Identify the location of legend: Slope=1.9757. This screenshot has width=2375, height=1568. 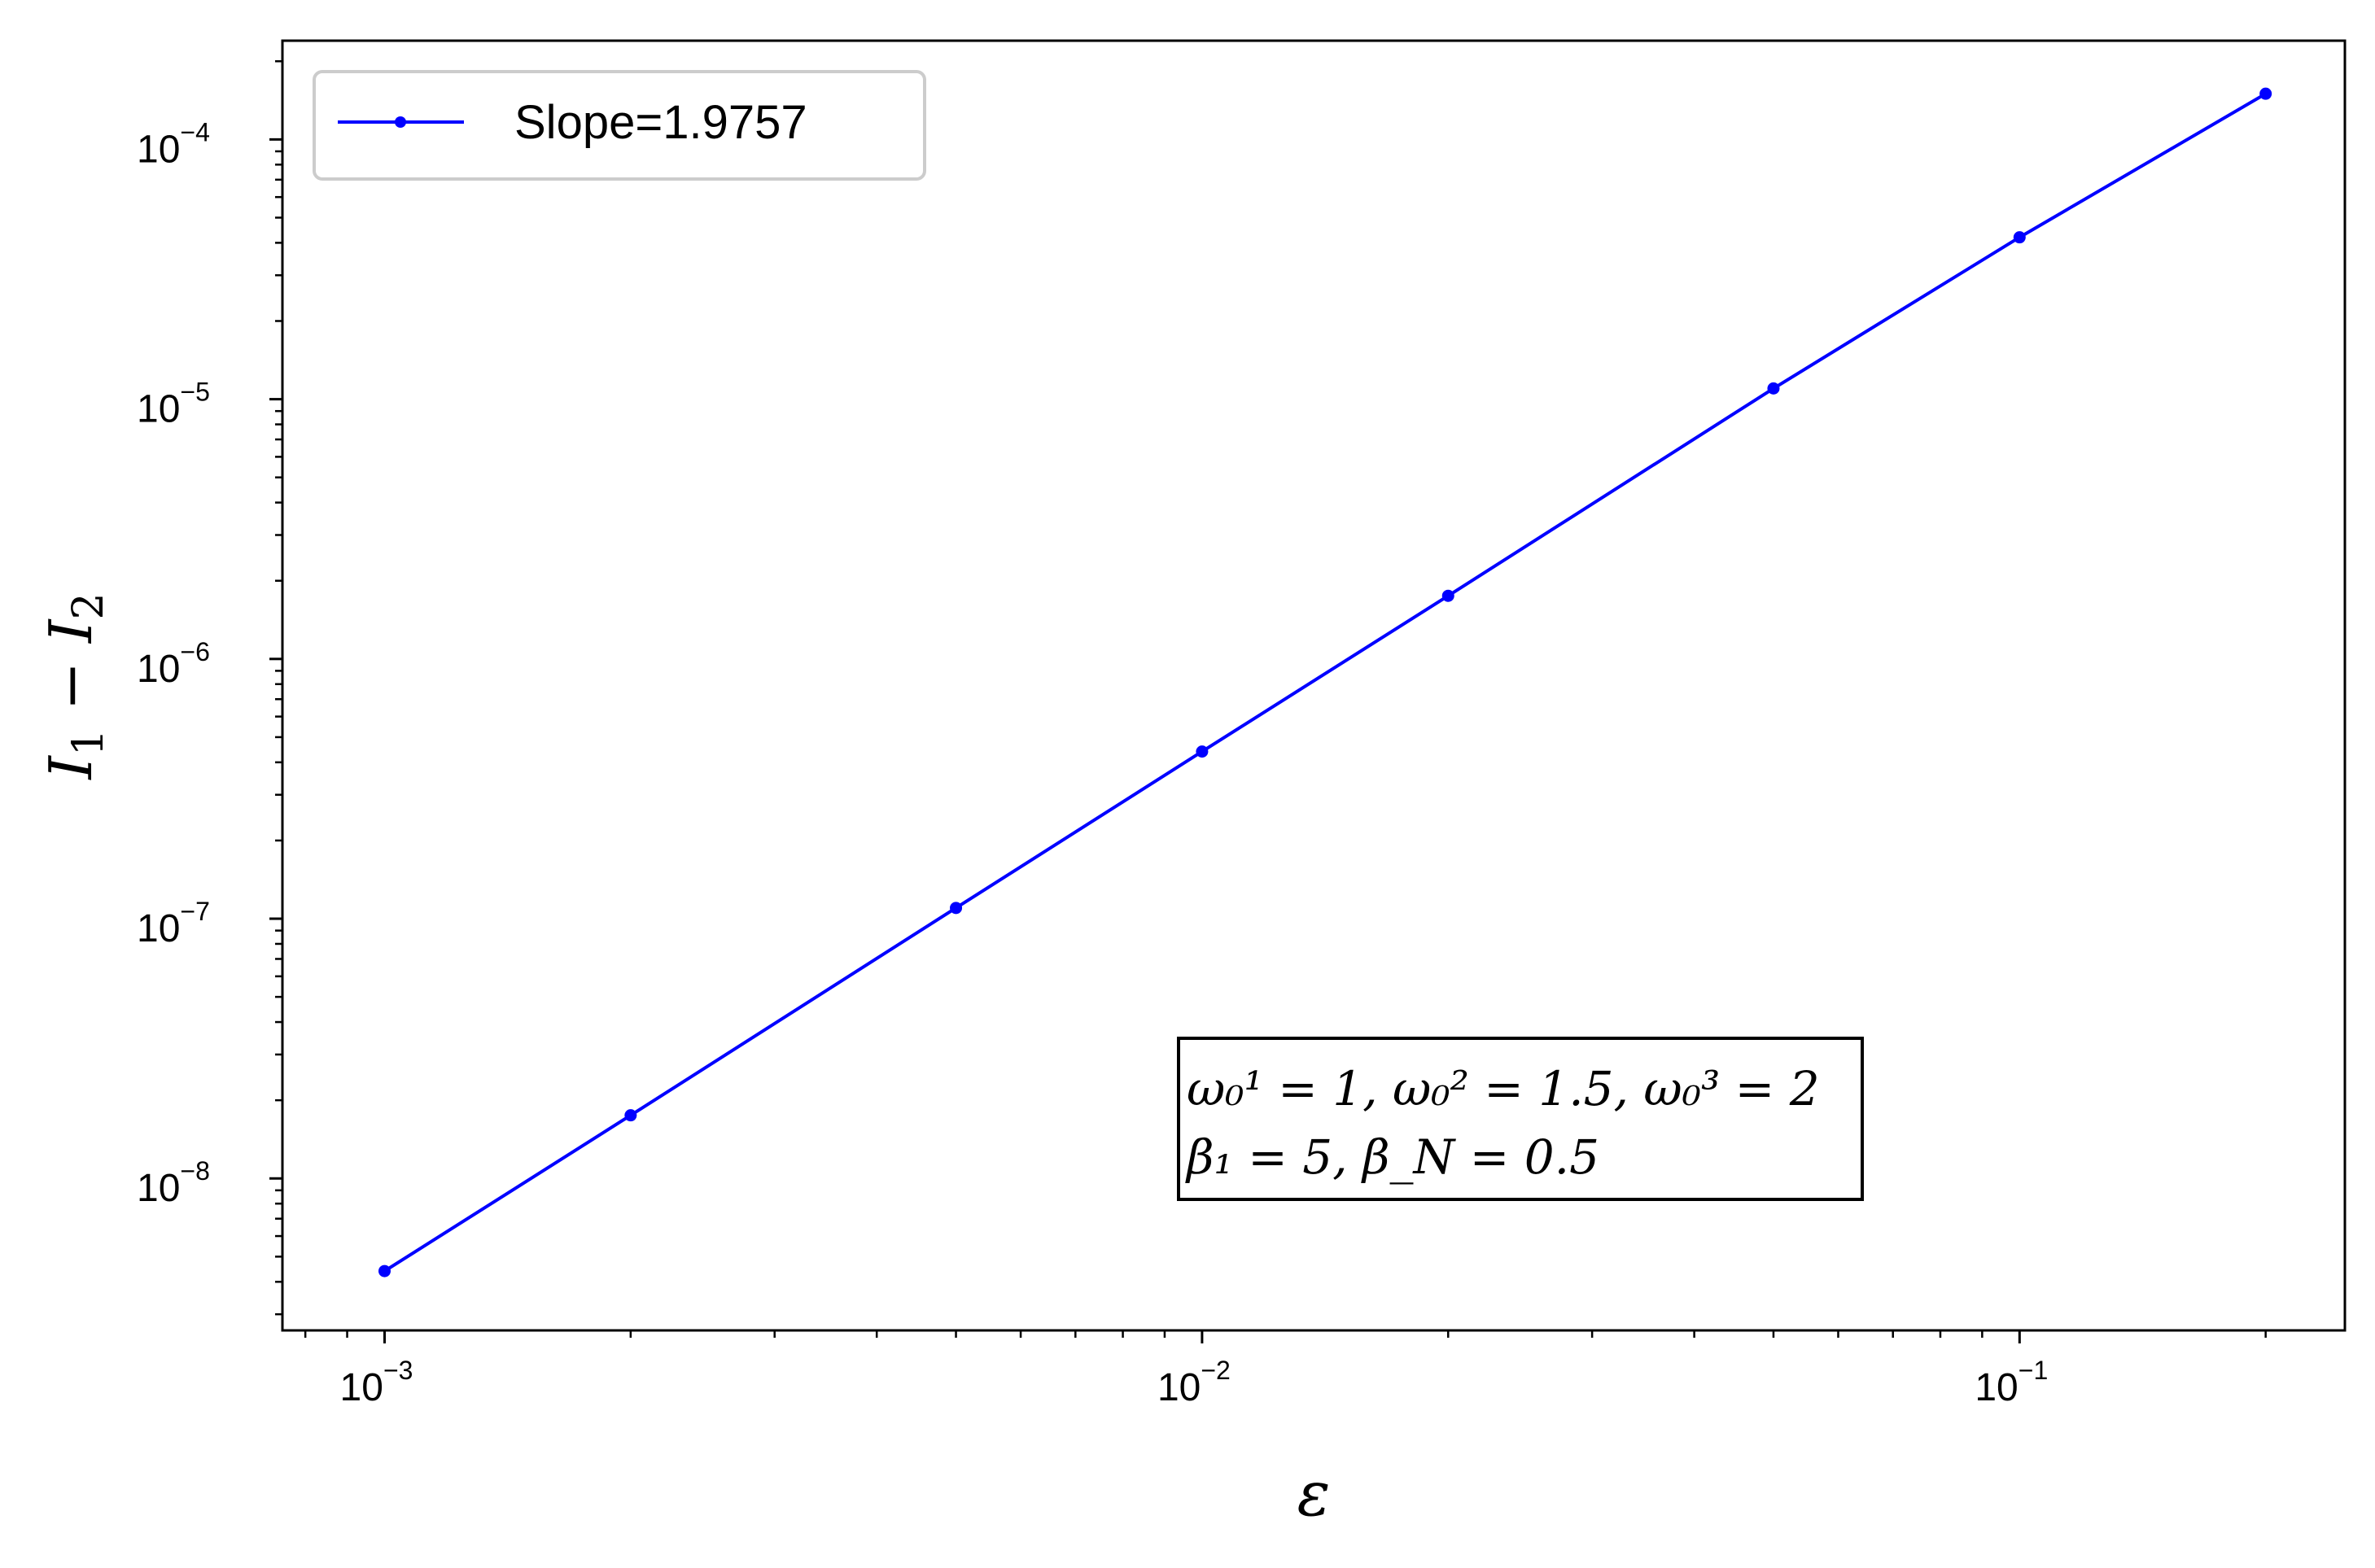
(619, 125).